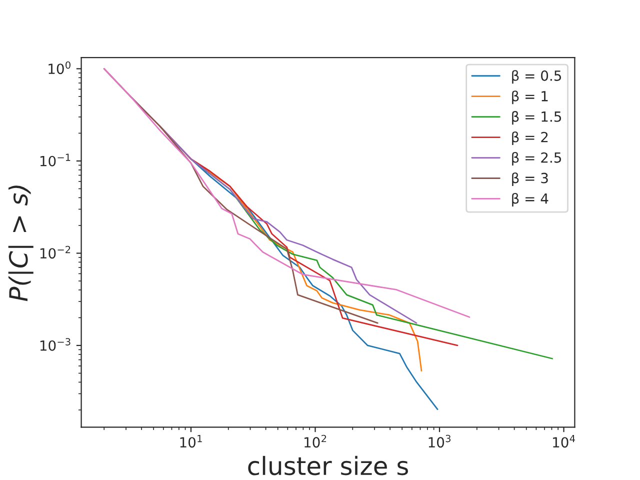 The width and height of the screenshot is (640, 480). What do you see at coordinates (55, 160) in the screenshot?
I see `y-tick-label: 10$^{−1}$` at bounding box center [55, 160].